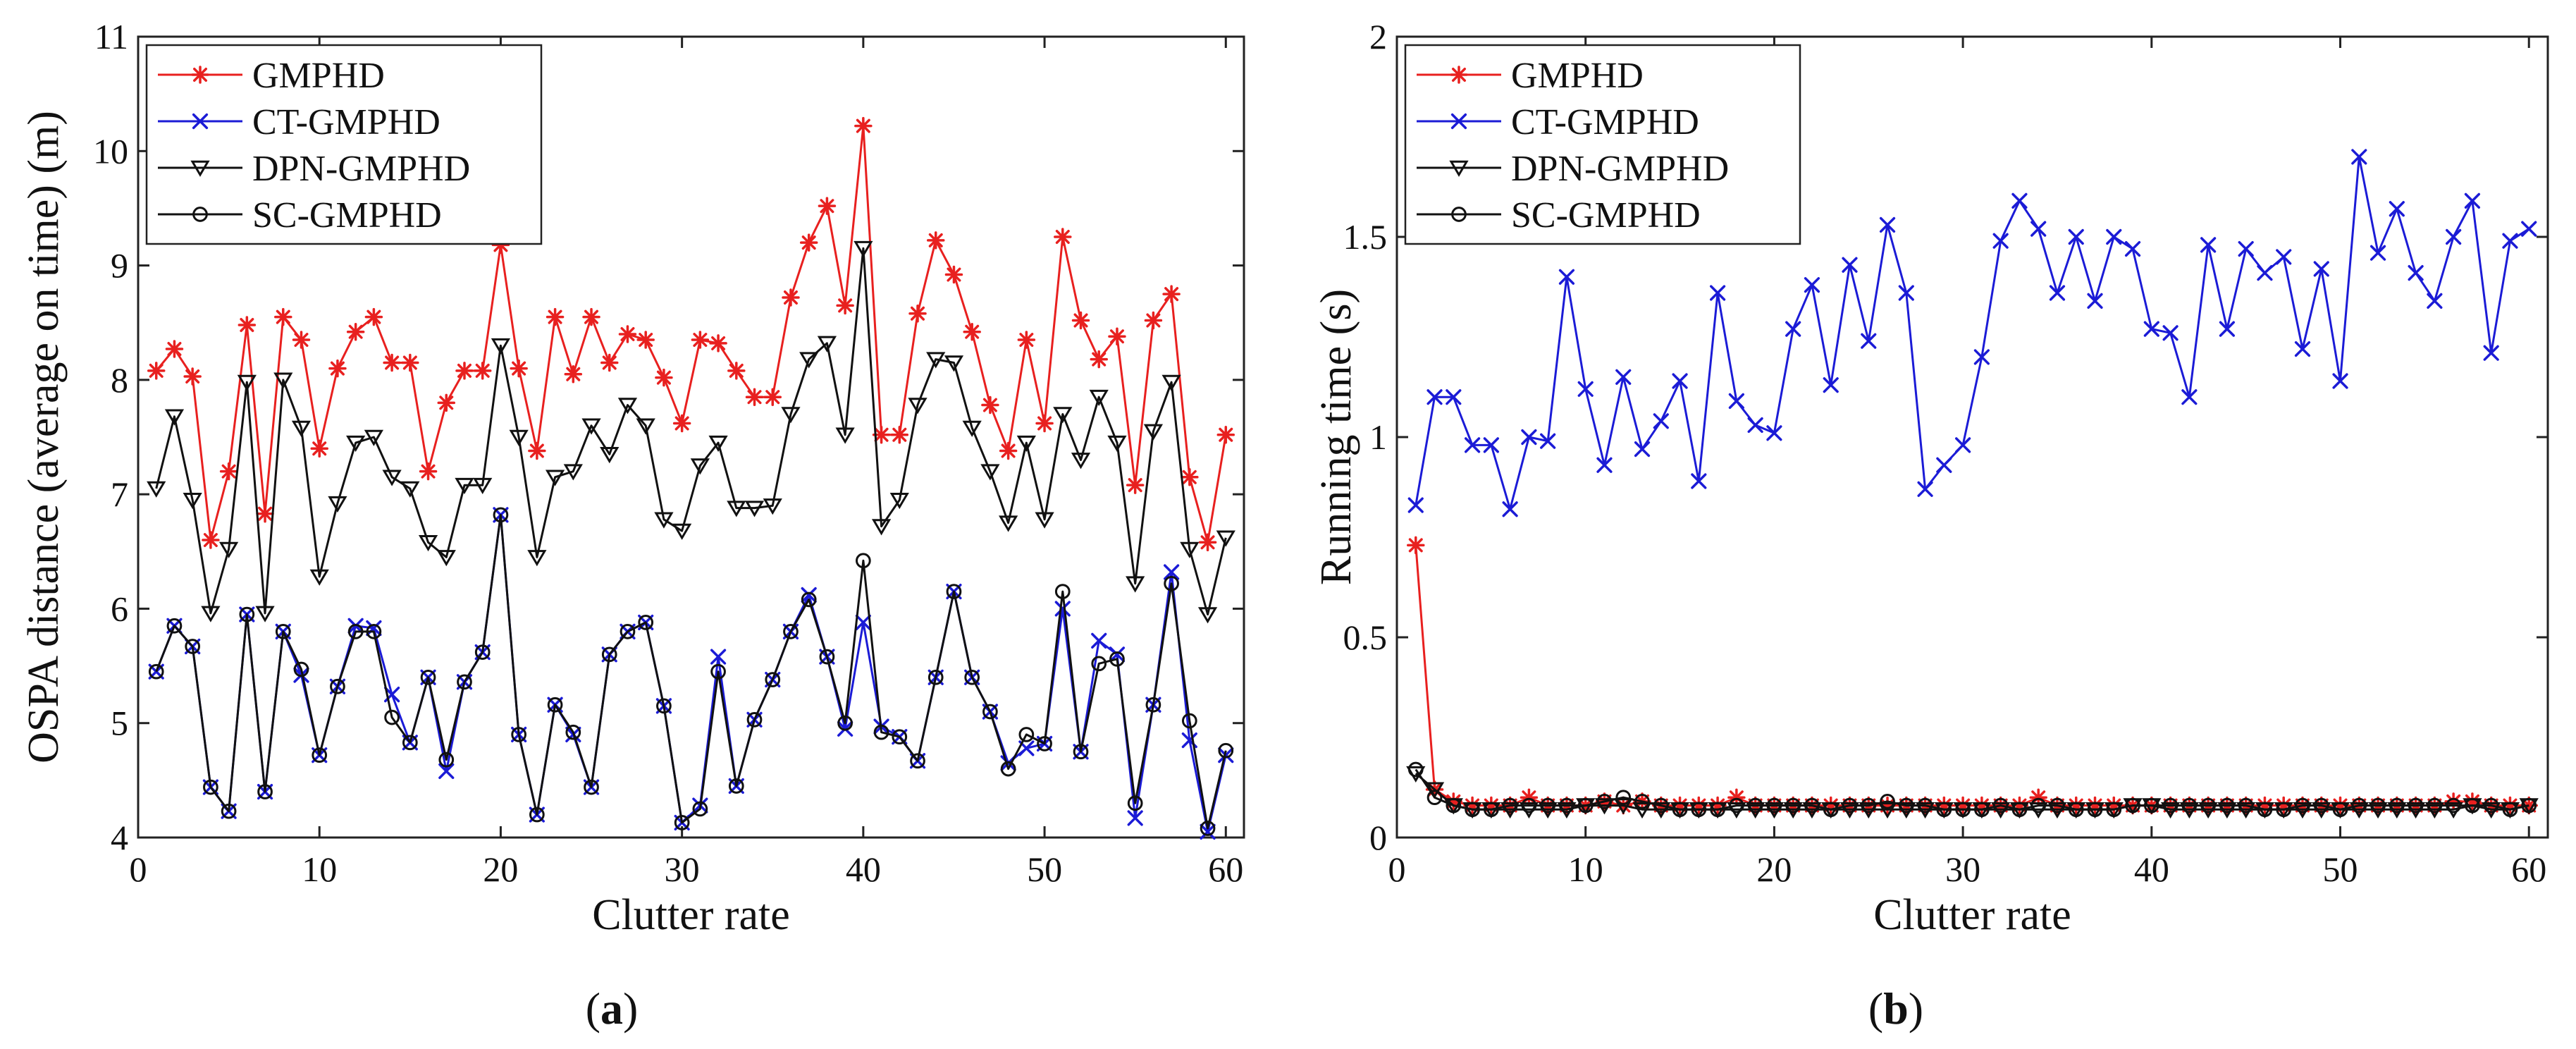 The image size is (2576, 1049). What do you see at coordinates (361, 169) in the screenshot?
I see `legend-label-dpn-gmphd: DPN-GMPHD` at bounding box center [361, 169].